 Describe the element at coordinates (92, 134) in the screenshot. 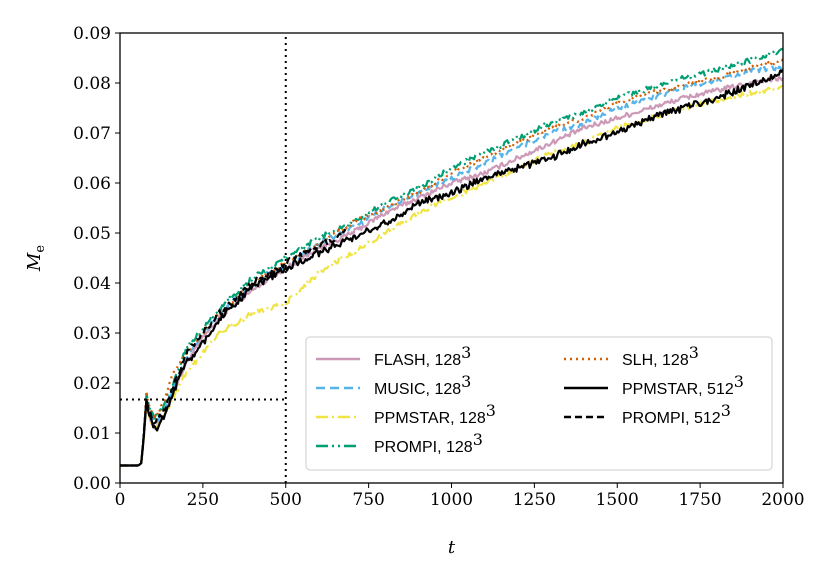

I see `y-tick-label: 0.07` at that location.